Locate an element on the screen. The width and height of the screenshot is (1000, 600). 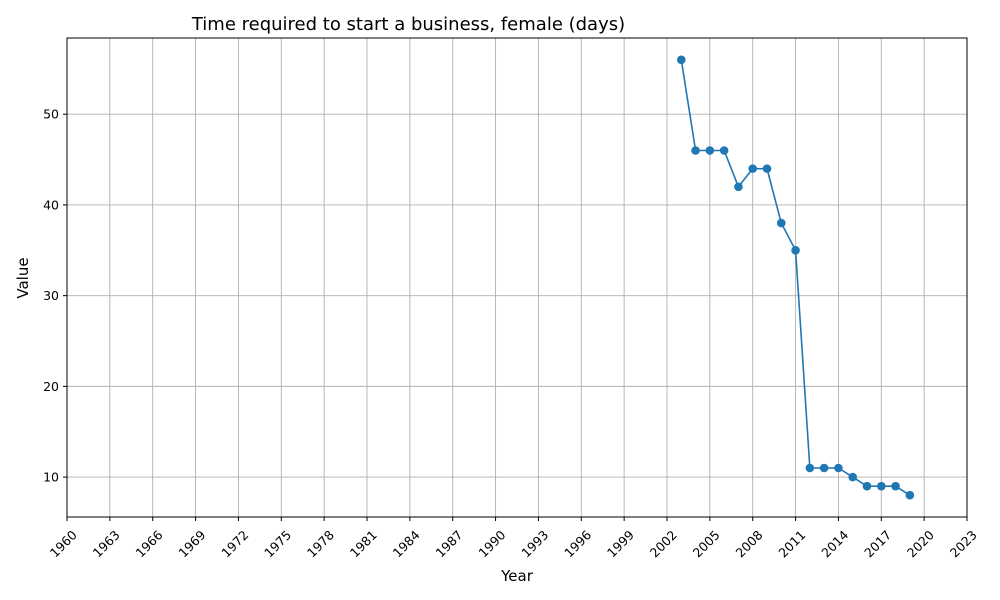
y-tick-label: 50 is located at coordinates (51, 114).